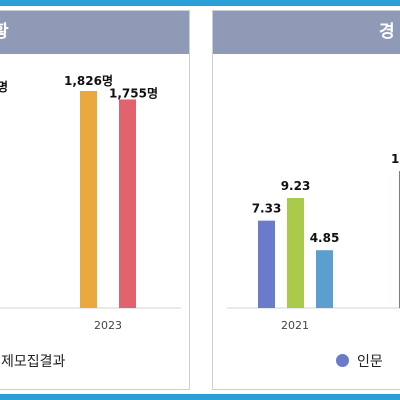 The width and height of the screenshot is (400, 400). I want to click on top-accent-bar, so click(200, 3).